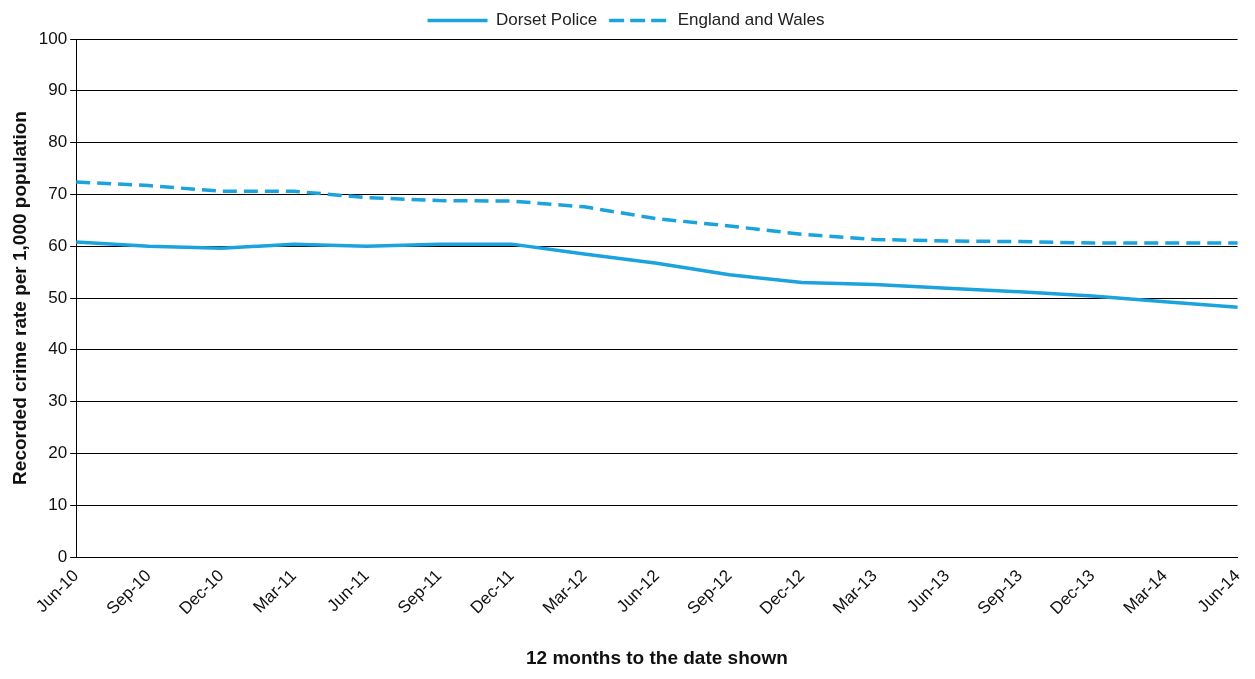  I want to click on y-tick-label: 60, so click(58, 245).